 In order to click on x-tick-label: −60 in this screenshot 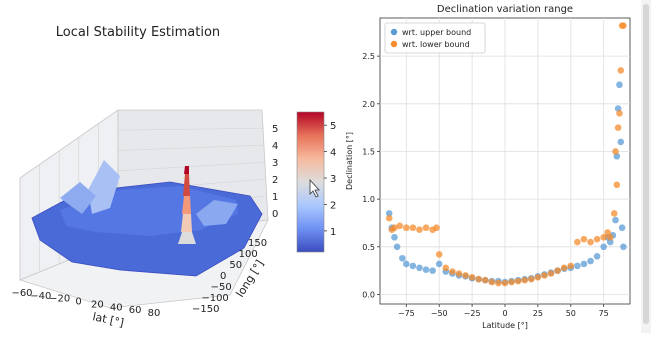, I will do `click(21, 293)`.